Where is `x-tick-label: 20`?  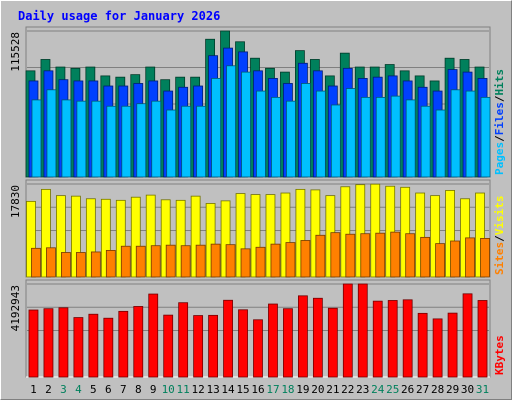 x-tick-label: 20 is located at coordinates (317, 389).